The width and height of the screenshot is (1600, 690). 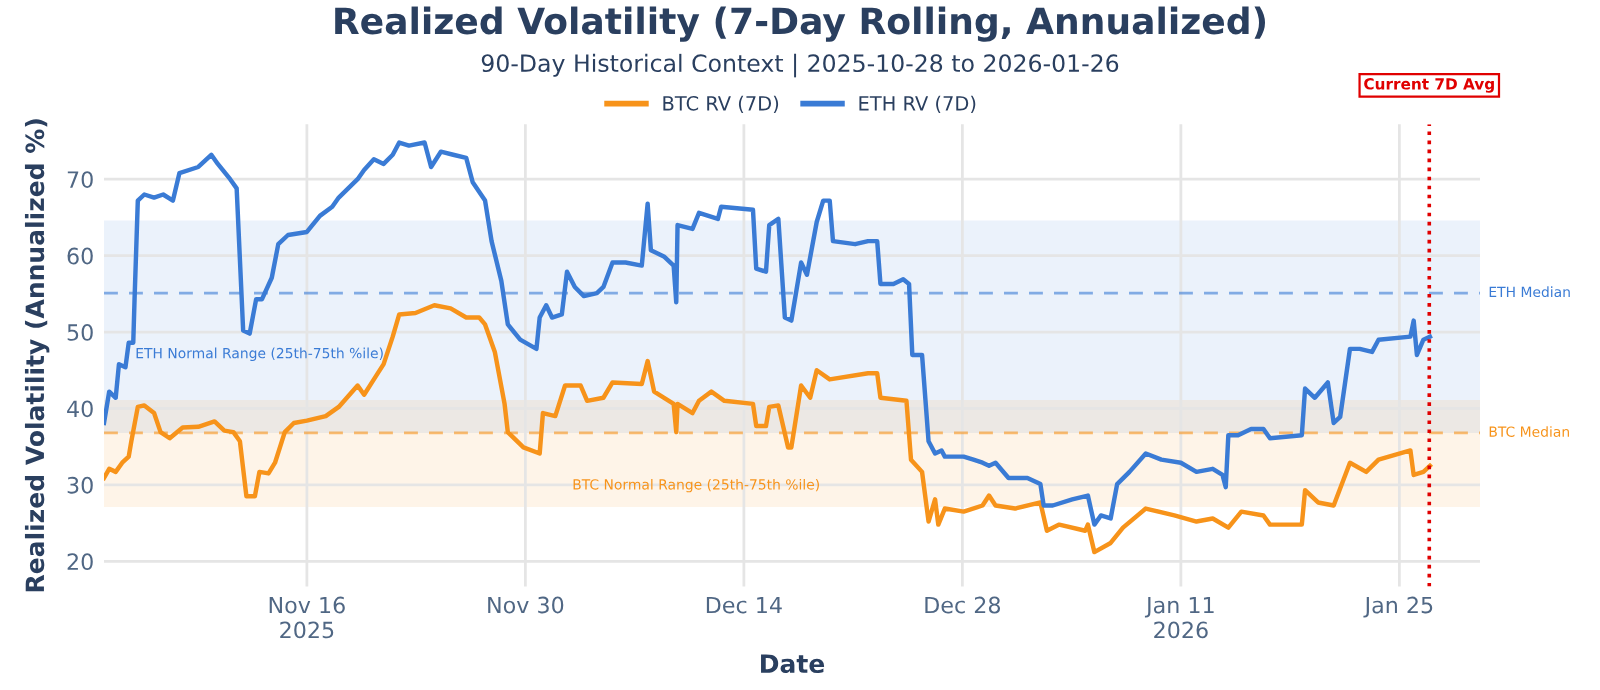 I want to click on y-tick-label: 40, so click(x=80, y=409).